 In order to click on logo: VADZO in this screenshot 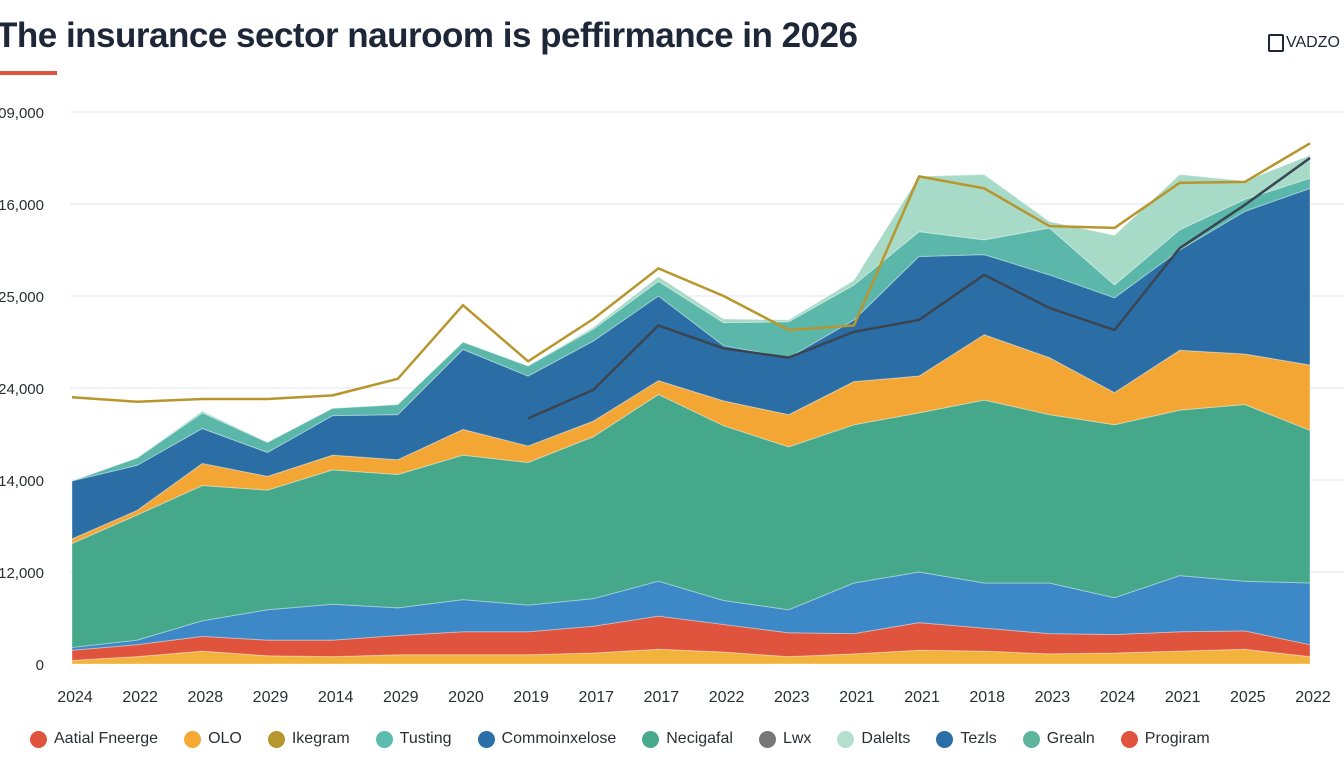, I will do `click(1304, 43)`.